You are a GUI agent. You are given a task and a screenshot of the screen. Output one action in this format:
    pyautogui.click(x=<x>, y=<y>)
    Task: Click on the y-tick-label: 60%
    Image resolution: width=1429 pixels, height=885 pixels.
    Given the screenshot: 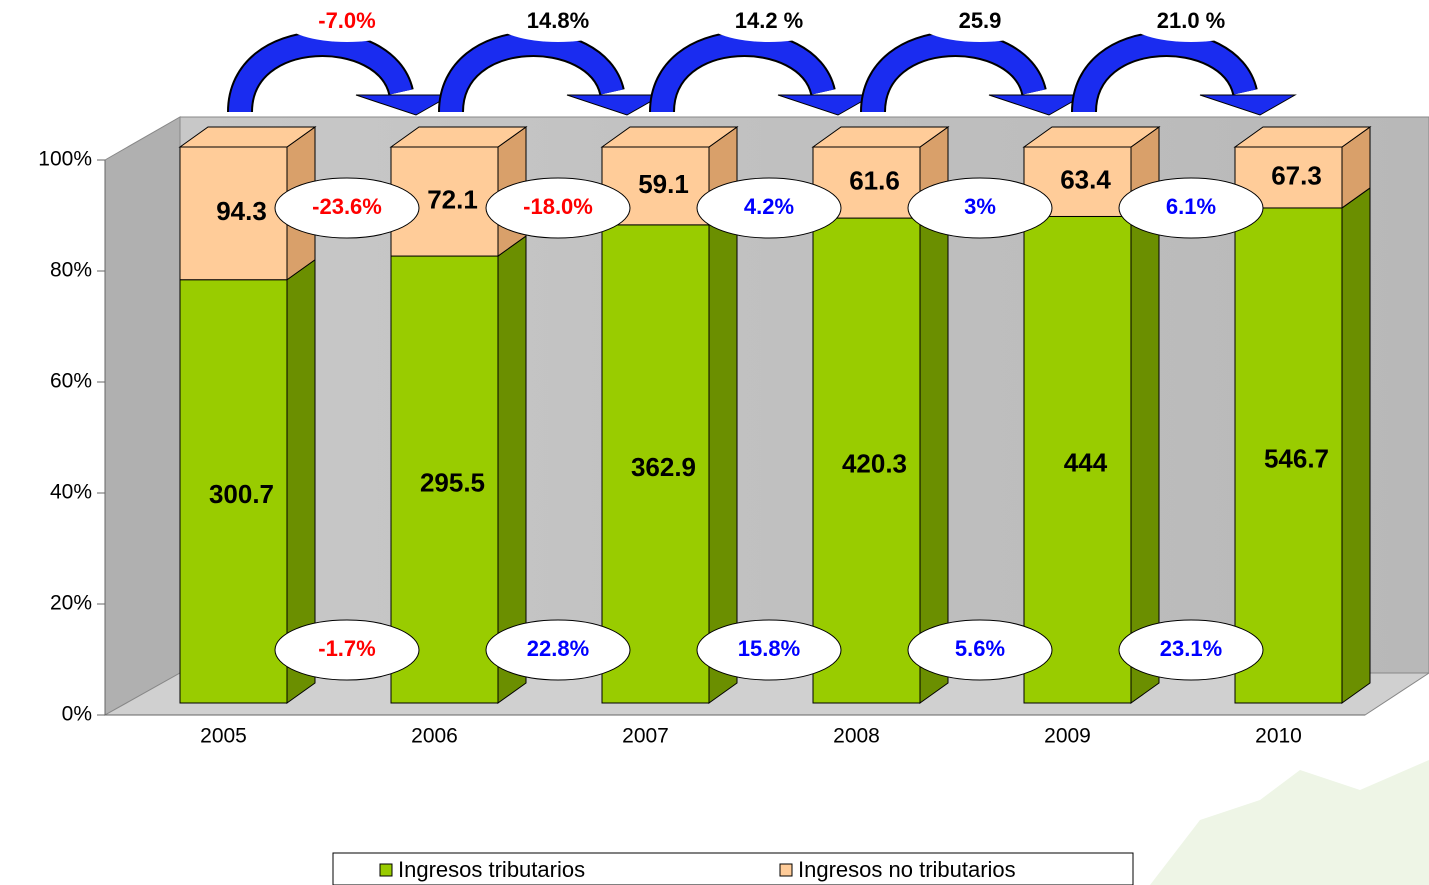 What is the action you would take?
    pyautogui.click(x=71, y=381)
    